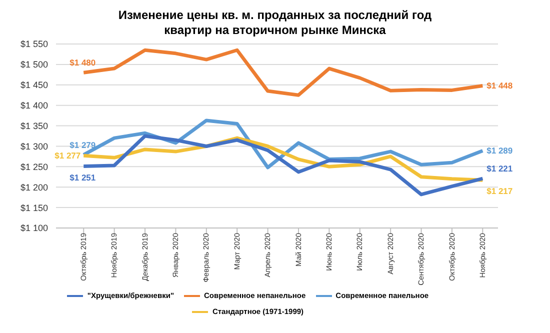  What do you see at coordinates (83, 145) in the screenshot?
I see `data-label: $1 279` at bounding box center [83, 145].